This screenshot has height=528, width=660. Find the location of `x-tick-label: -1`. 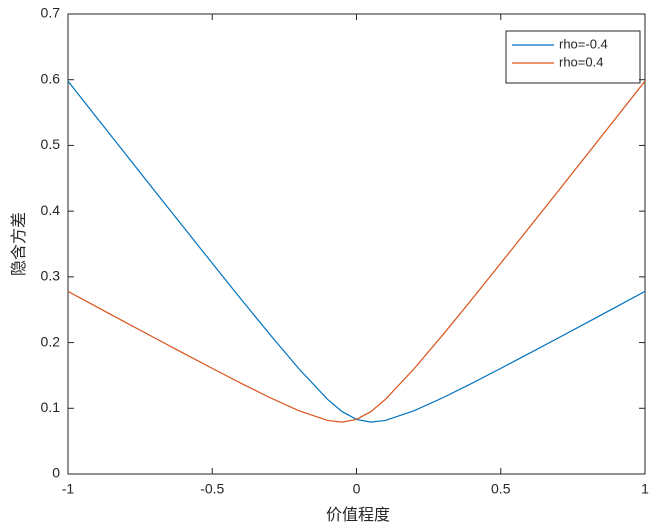

x-tick-label: -1 is located at coordinates (68, 489).